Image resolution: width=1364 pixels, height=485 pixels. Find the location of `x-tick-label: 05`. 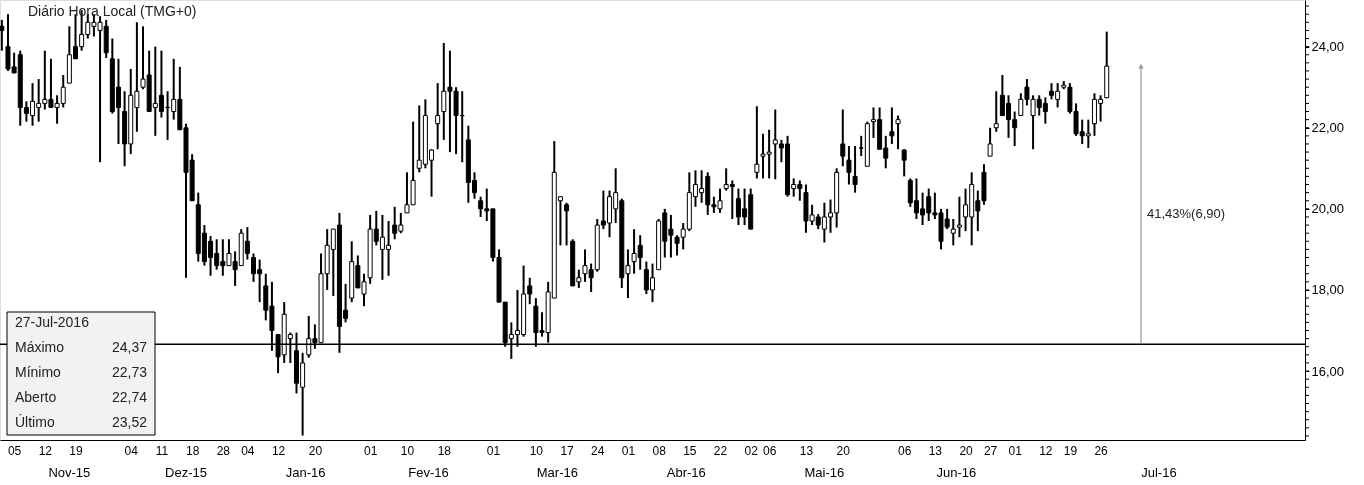

x-tick-label: 05 is located at coordinates (14, 450).